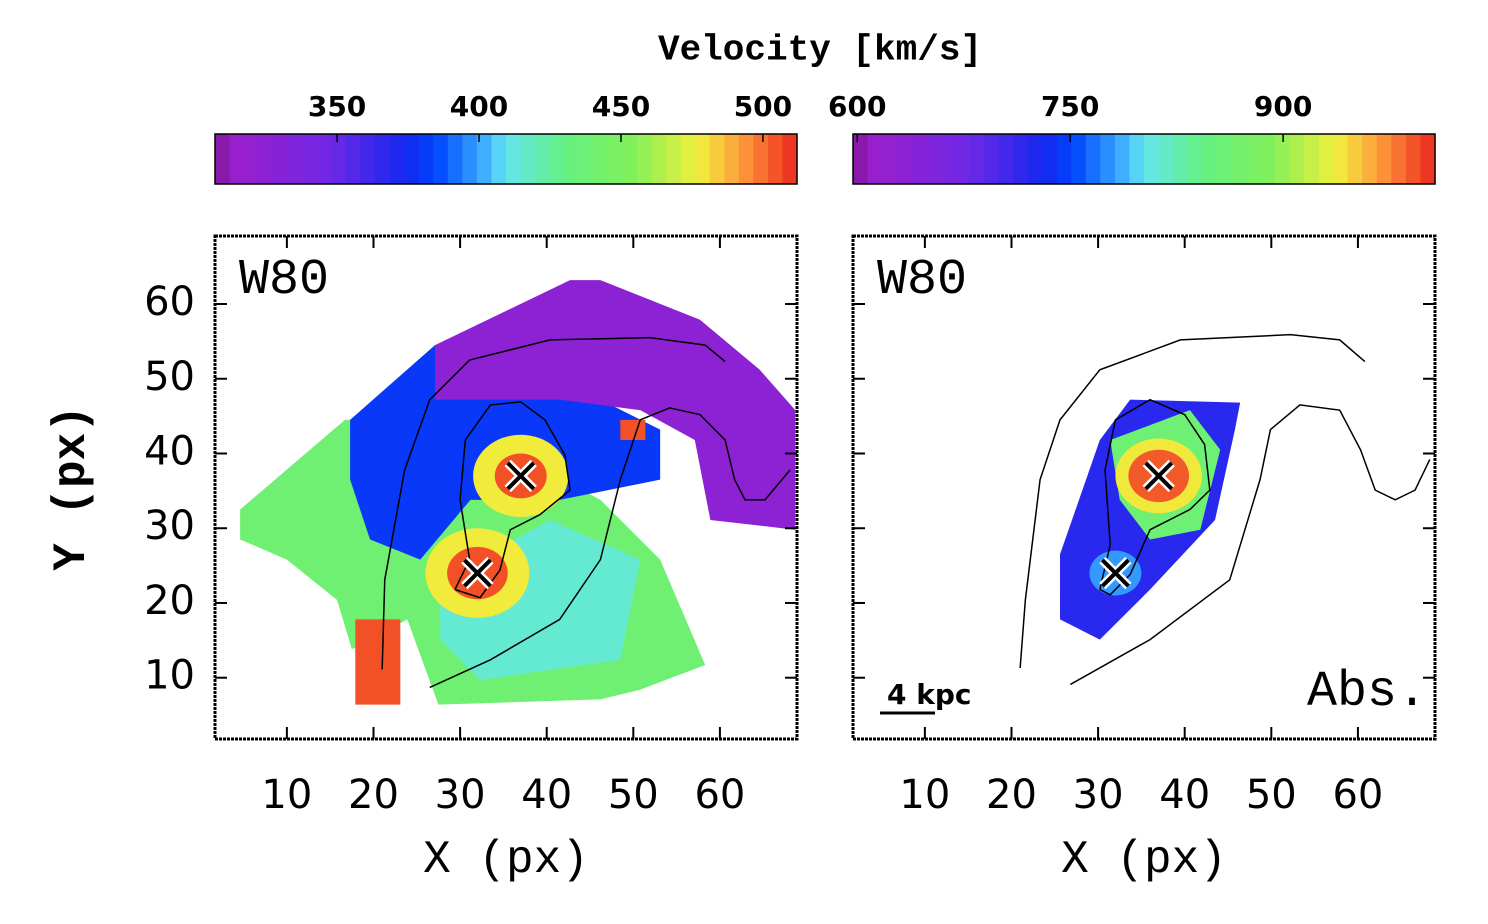 The width and height of the screenshot is (1488, 924). What do you see at coordinates (763, 106) in the screenshot?
I see `colorbar-tick-label: 500` at bounding box center [763, 106].